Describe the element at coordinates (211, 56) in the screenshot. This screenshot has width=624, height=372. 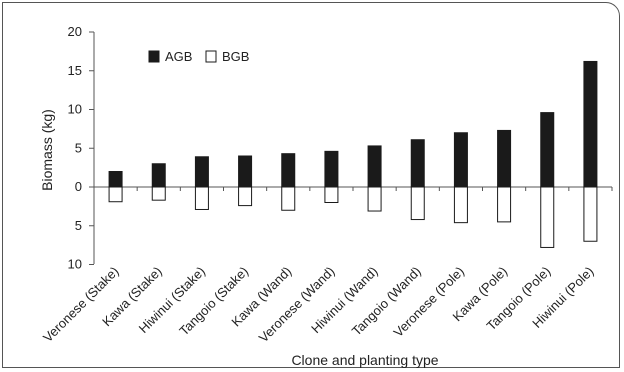
I see `legend-swatch-bgb` at that location.